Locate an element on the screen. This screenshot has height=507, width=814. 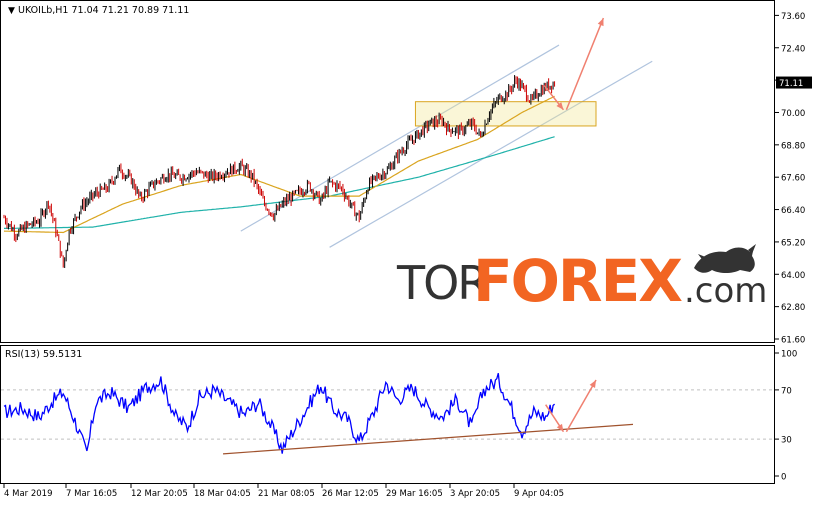
time-tick-label: 7 Mar 16:05 is located at coordinates (91, 494).